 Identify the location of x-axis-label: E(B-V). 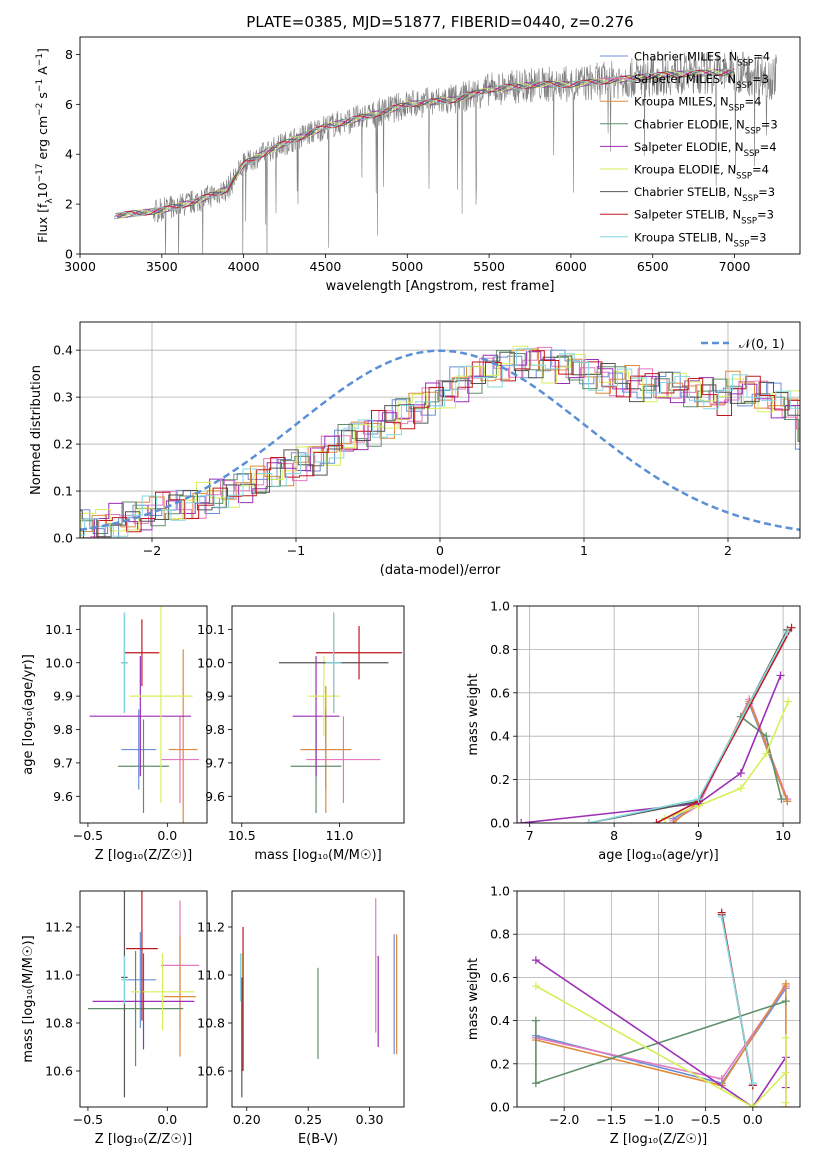
(318, 1139).